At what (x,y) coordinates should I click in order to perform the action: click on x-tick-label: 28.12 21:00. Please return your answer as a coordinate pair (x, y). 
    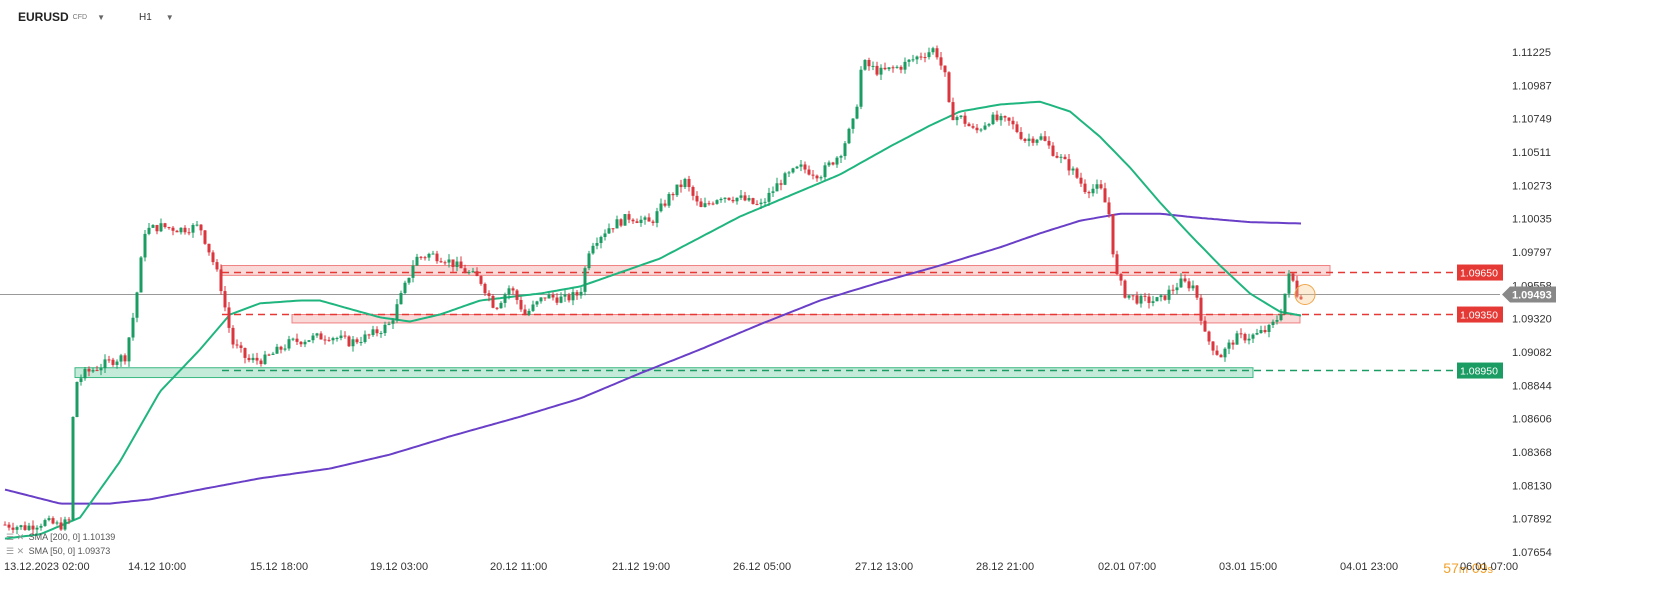
    Looking at the image, I should click on (1005, 567).